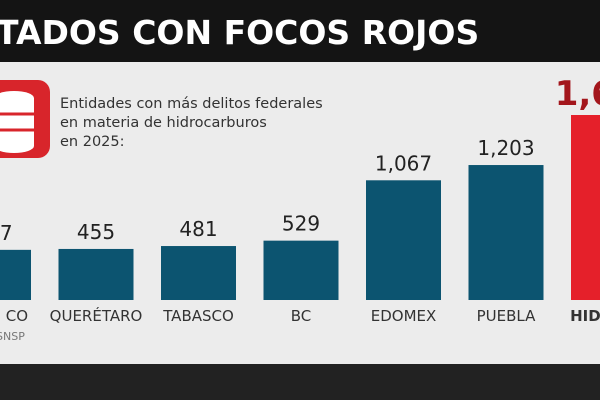 This screenshot has width=600, height=400. What do you see at coordinates (301, 316) in the screenshot?
I see `x-tick-label: BC` at bounding box center [301, 316].